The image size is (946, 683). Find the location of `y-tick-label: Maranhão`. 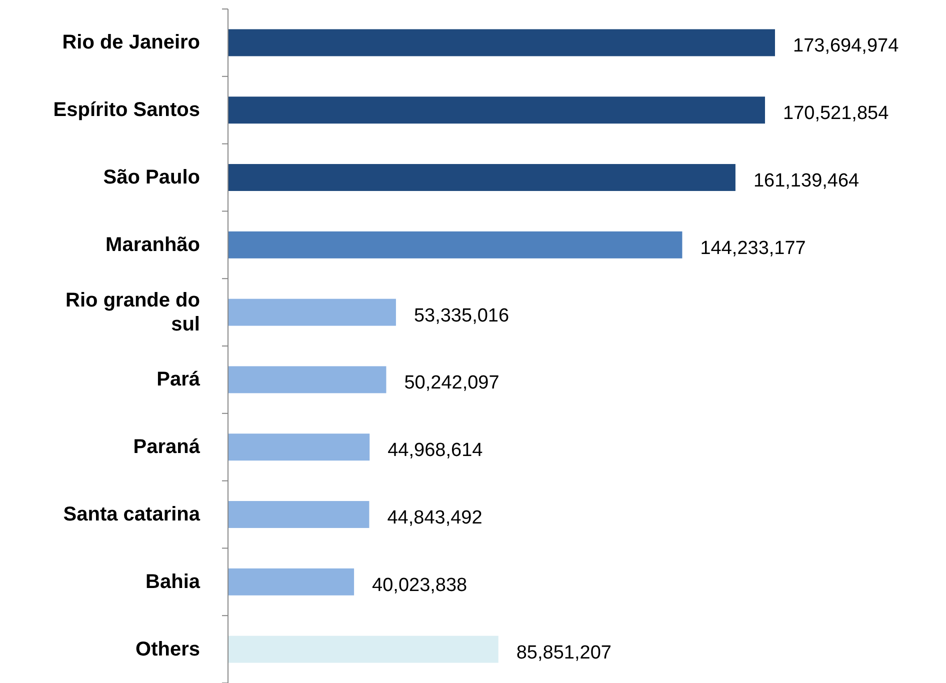

y-tick-label: Maranhão is located at coordinates (153, 245).